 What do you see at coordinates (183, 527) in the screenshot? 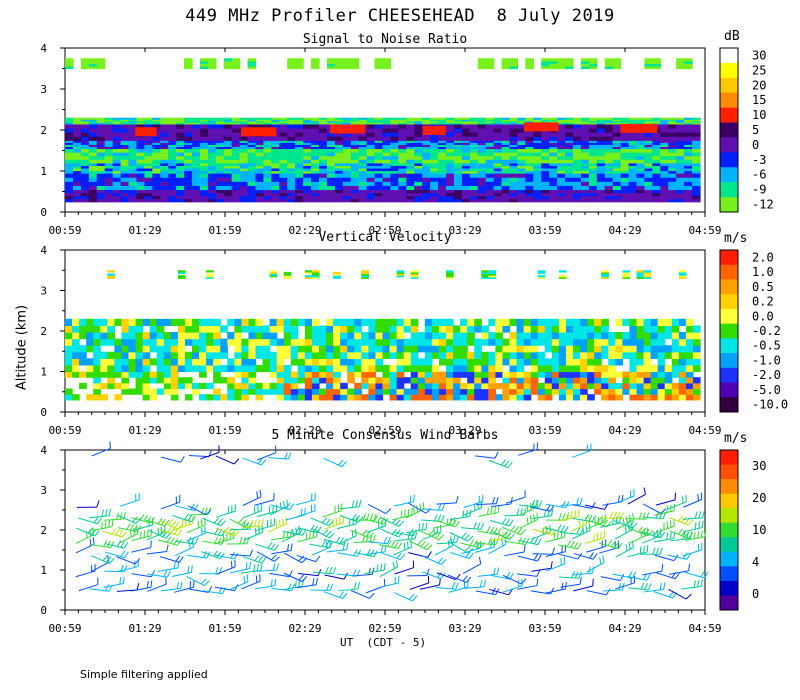
I see `wind-barb-staff` at bounding box center [183, 527].